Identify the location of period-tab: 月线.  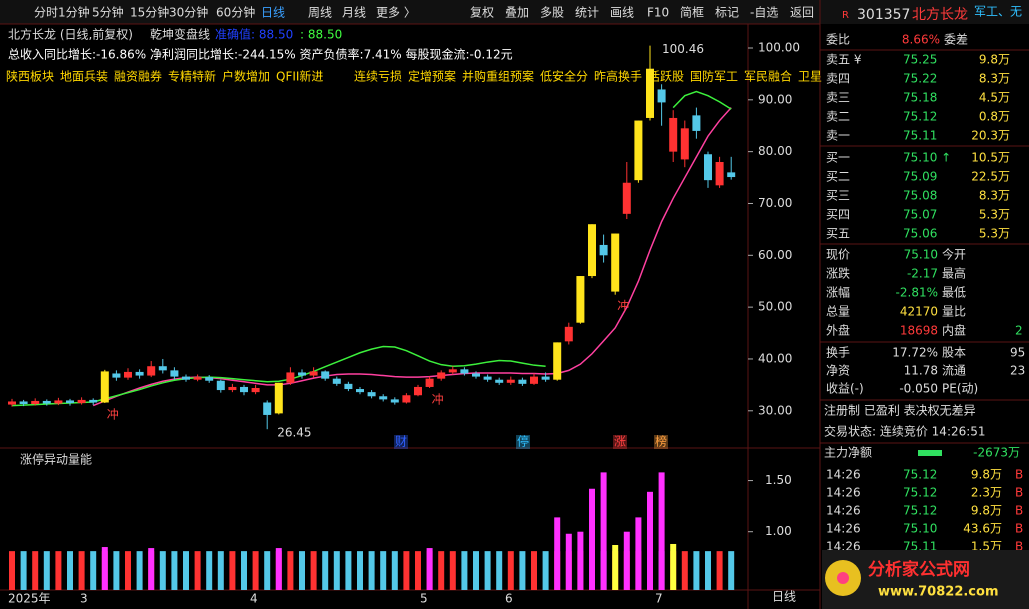
(354, 13).